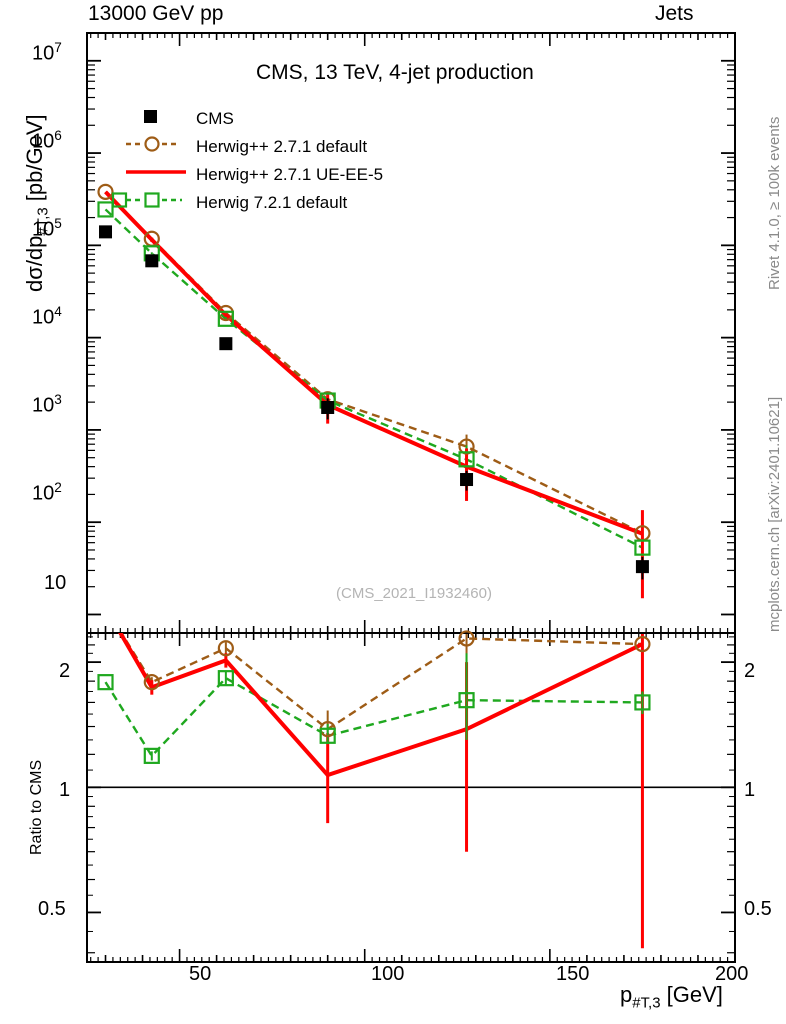 The height and width of the screenshot is (1024, 786). Describe the element at coordinates (732, 974) in the screenshot. I see `xtick-3: 200` at that location.